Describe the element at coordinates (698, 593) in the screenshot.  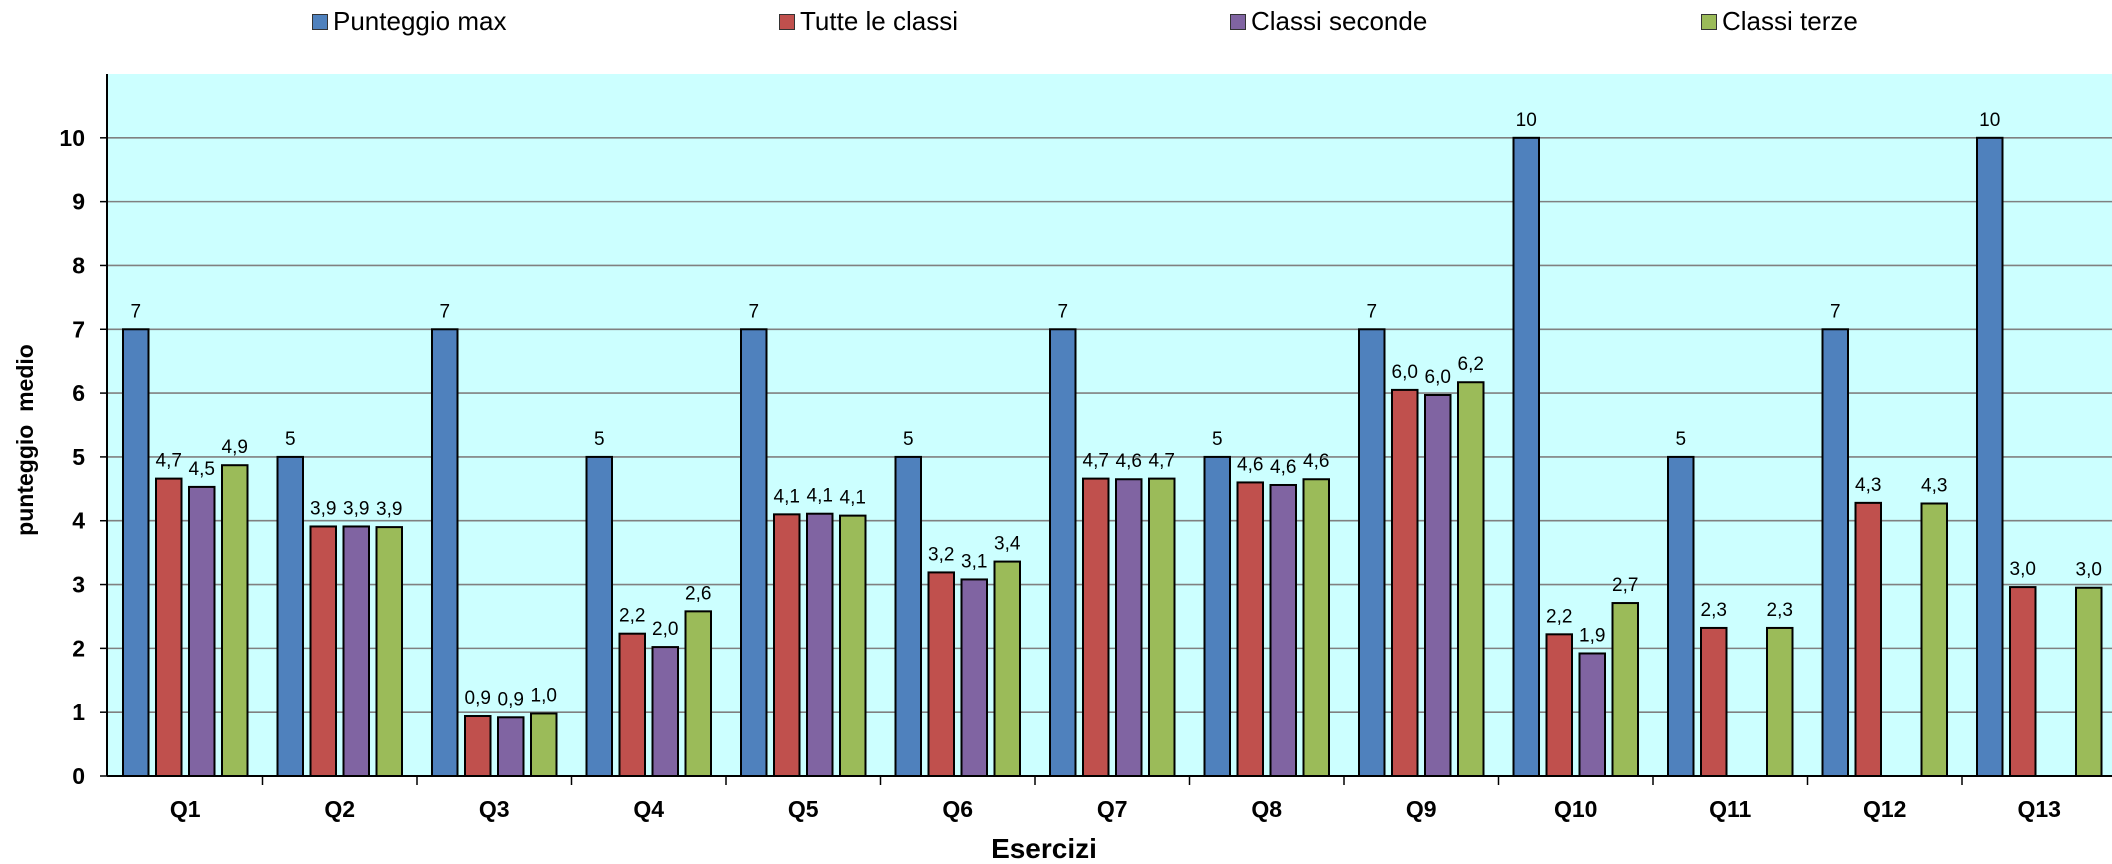
I see `data-label: 2,6` at that location.